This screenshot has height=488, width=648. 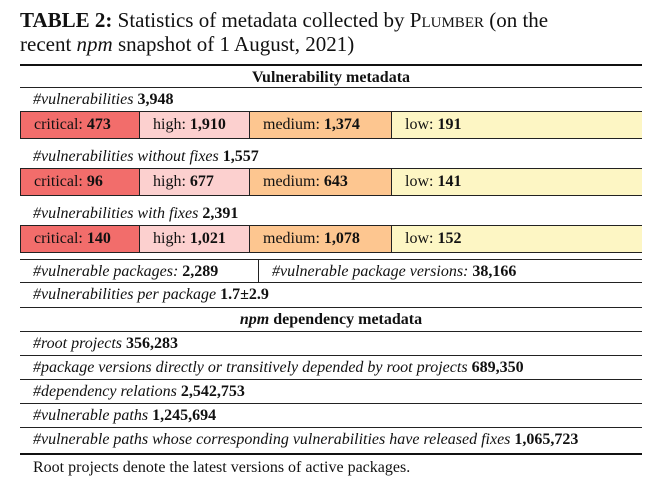 What do you see at coordinates (546, 439) in the screenshot?
I see `row-value: 1,065,723` at bounding box center [546, 439].